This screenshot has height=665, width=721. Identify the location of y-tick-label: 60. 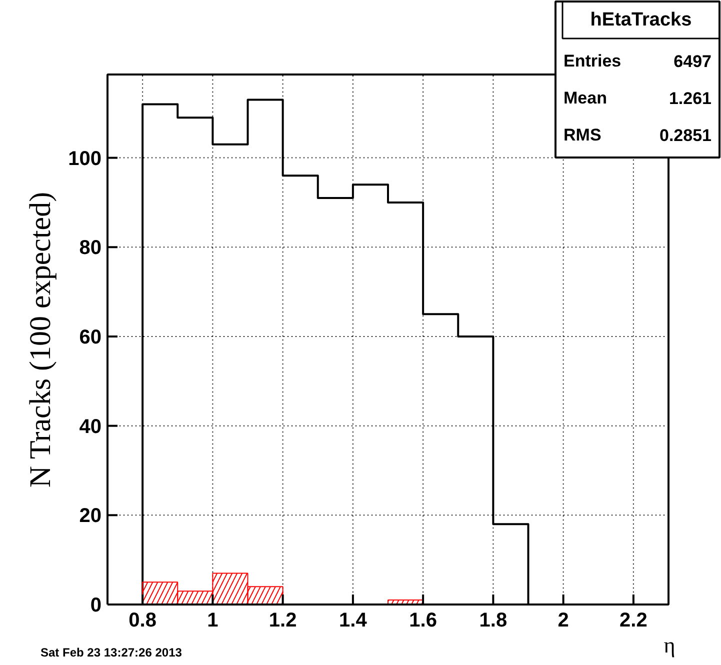
(90, 337).